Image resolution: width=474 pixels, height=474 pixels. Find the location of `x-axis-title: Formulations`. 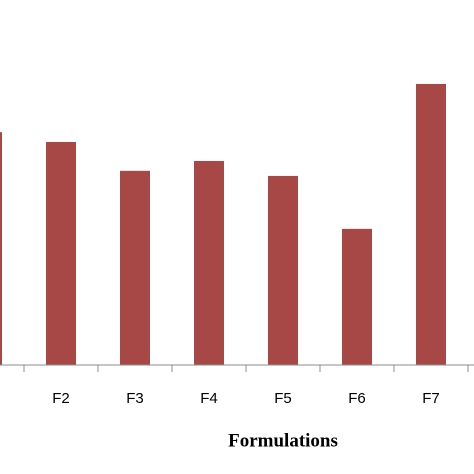

x-axis-title: Formulations is located at coordinates (283, 440).